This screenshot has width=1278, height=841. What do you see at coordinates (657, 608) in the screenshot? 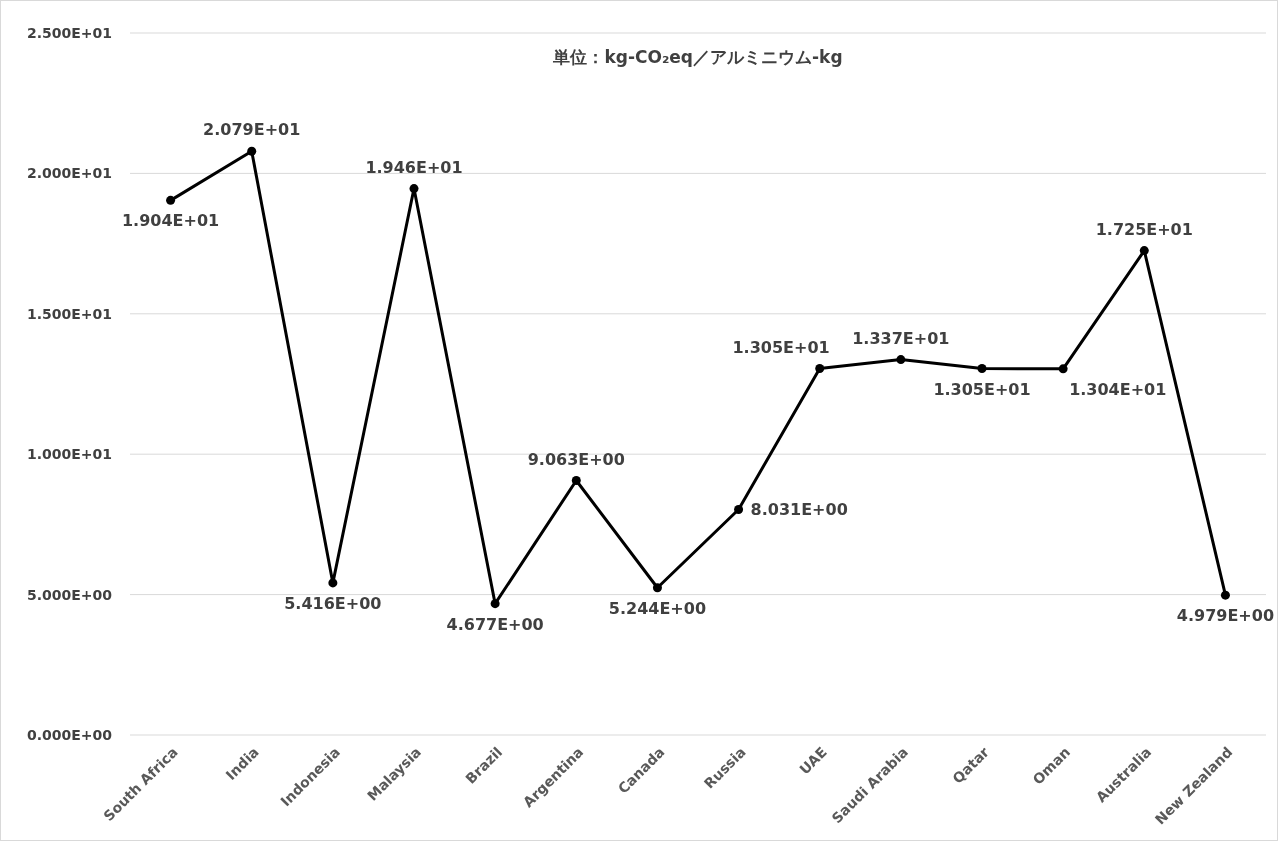
I see `data-label: 5.244E+00` at bounding box center [657, 608].